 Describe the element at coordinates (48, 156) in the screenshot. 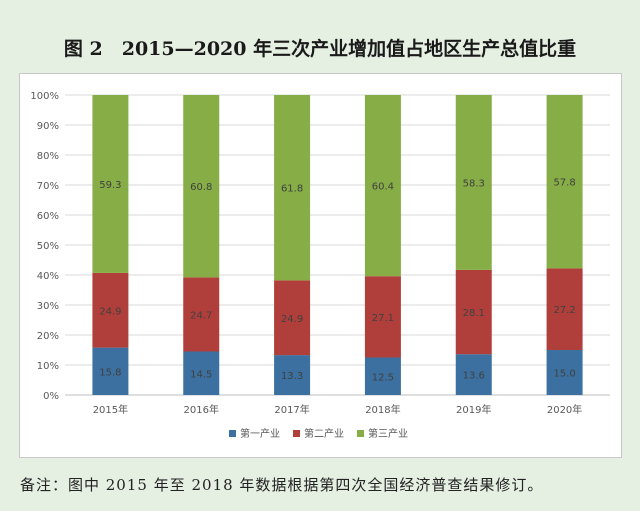

I see `y-tick-label: 80%` at that location.